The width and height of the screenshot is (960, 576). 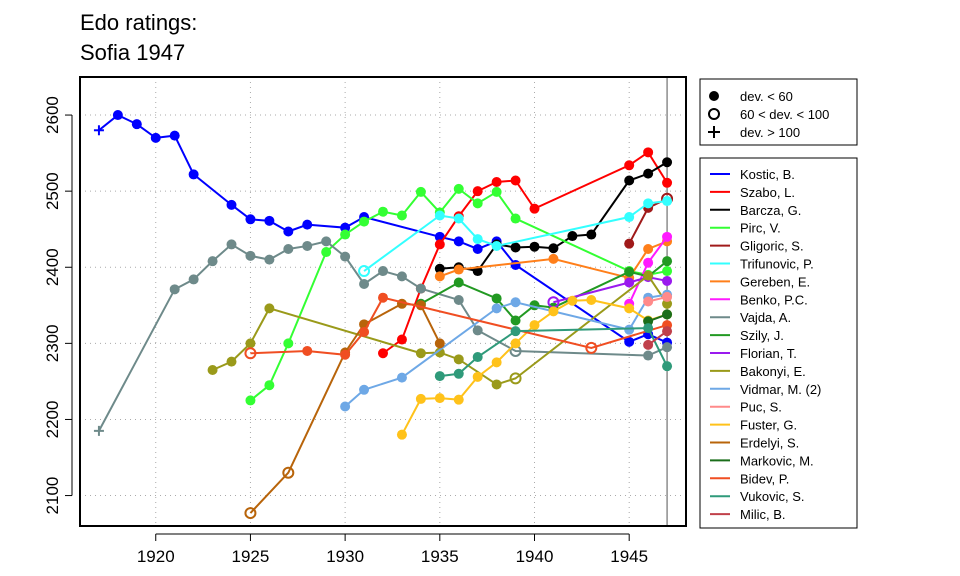 I want to click on legend-plus, so click(x=714, y=132).